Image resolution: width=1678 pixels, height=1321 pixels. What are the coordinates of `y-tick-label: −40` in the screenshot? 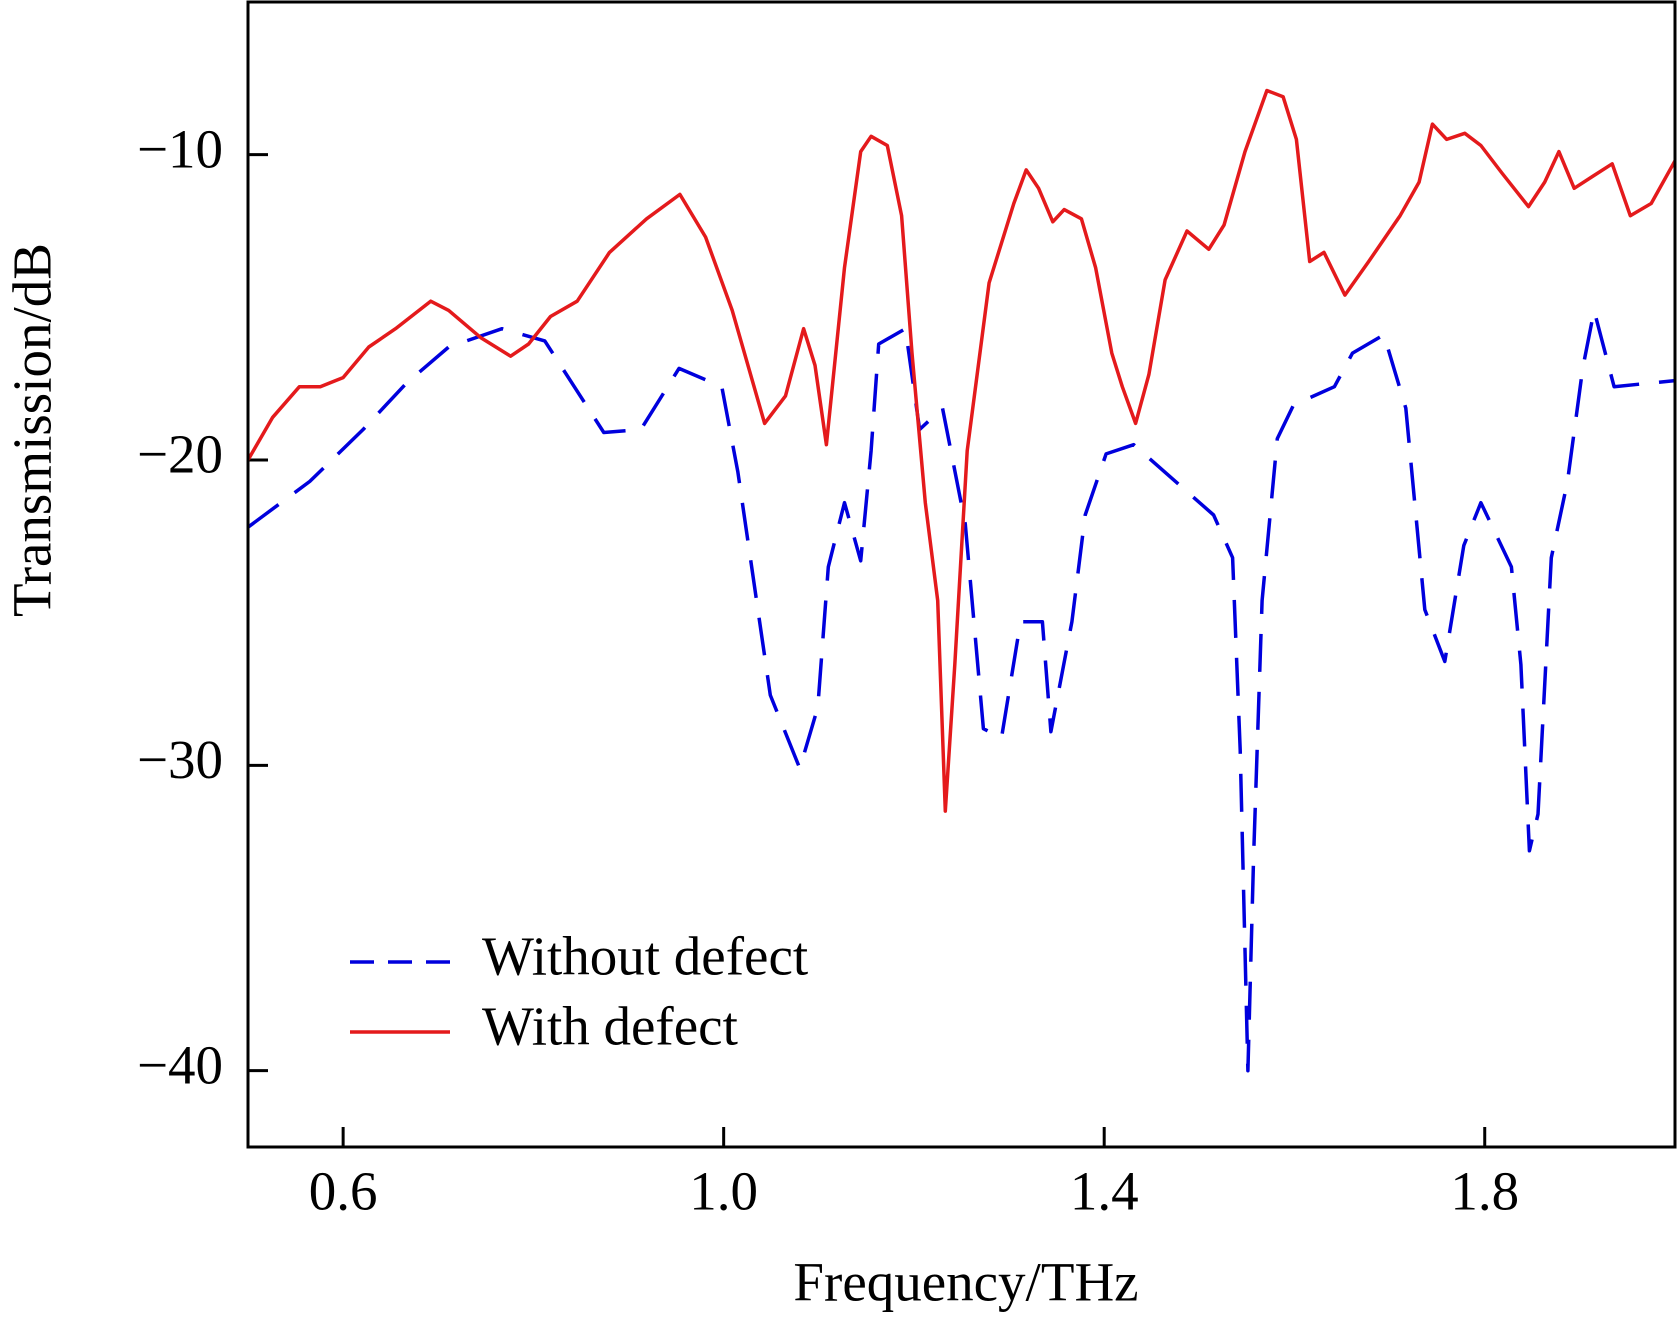 It's located at (180, 1064).